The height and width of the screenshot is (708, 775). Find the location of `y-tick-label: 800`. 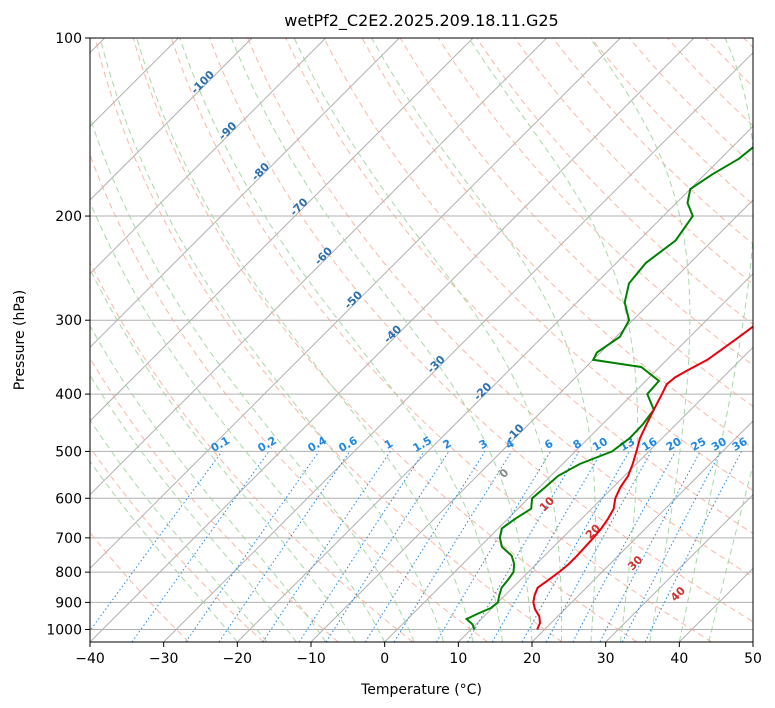

y-tick-label: 800 is located at coordinates (68, 573).